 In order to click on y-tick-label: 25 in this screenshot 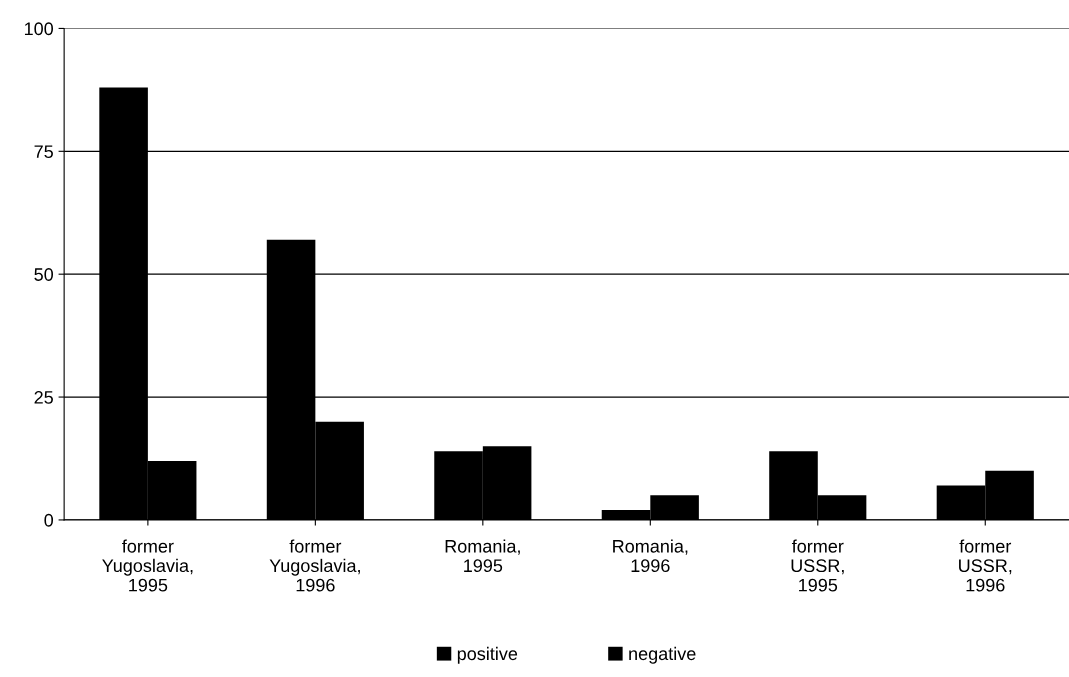, I will do `click(43, 397)`.